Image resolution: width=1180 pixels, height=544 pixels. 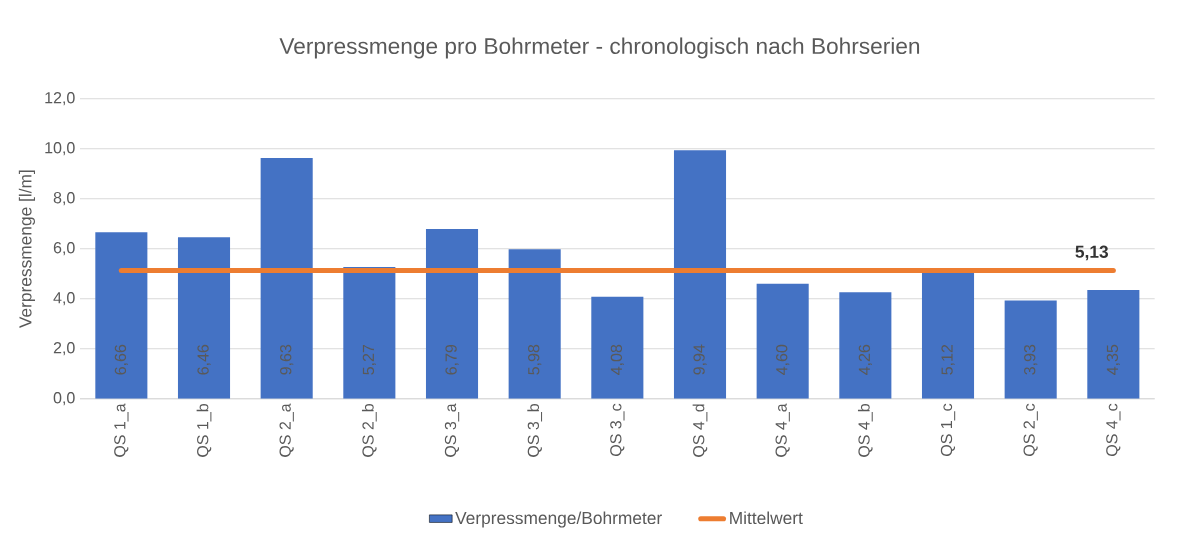 I want to click on legend-label: Mittelwert, so click(x=766, y=518).